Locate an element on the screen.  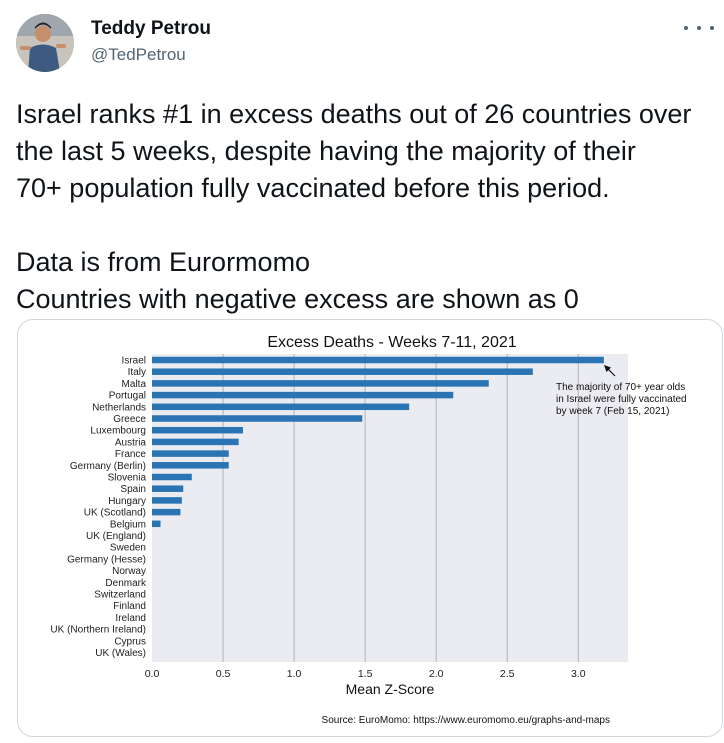
bars is located at coordinates (378, 442).